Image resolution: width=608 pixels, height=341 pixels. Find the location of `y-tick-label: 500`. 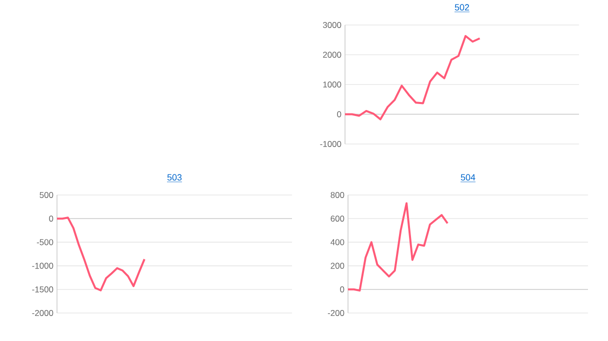

y-tick-label: 500 is located at coordinates (47, 195).